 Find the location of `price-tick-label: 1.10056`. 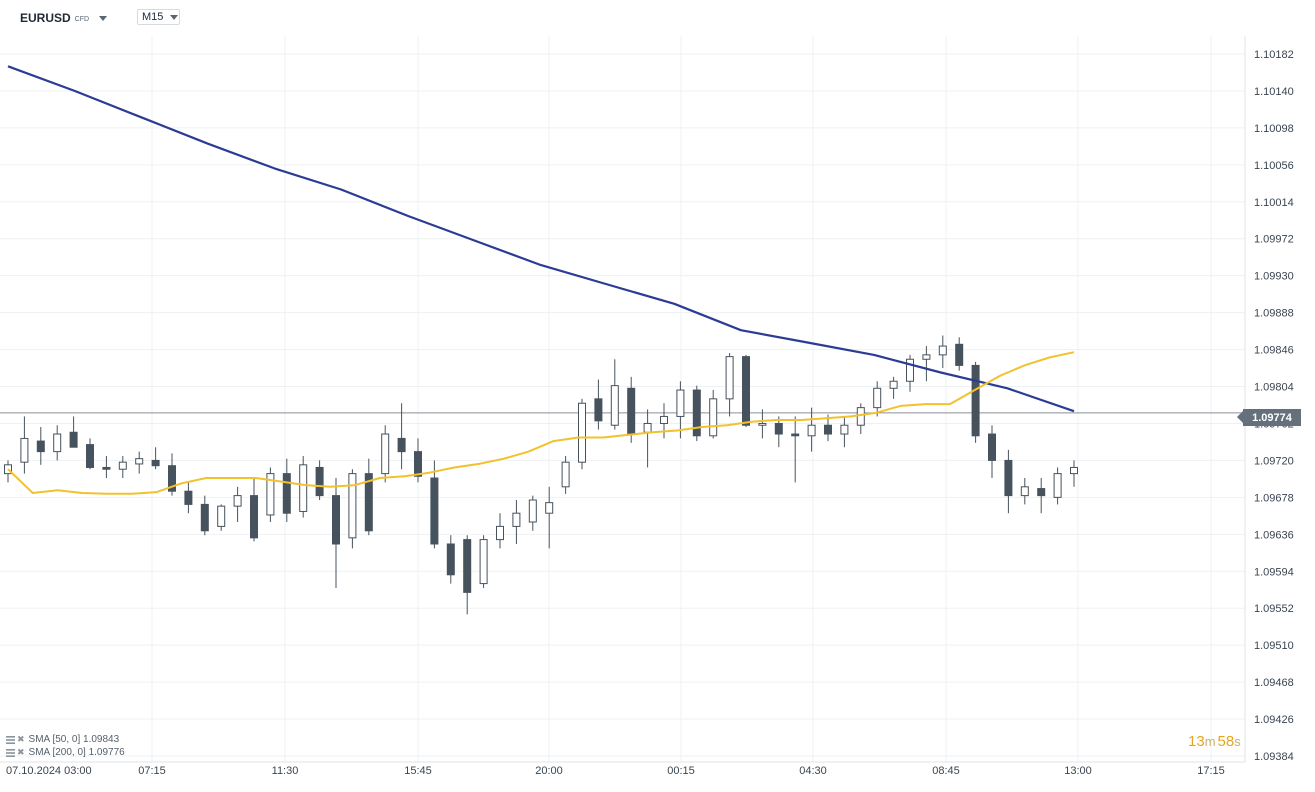

price-tick-label: 1.10056 is located at coordinates (1274, 166).